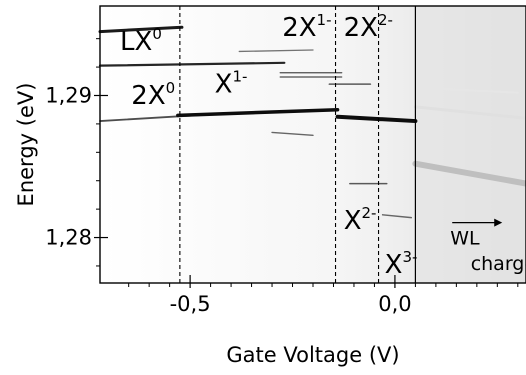 This screenshot has height=375, width=526. I want to click on annotation-superscript-1: 0, so click(171, 88).